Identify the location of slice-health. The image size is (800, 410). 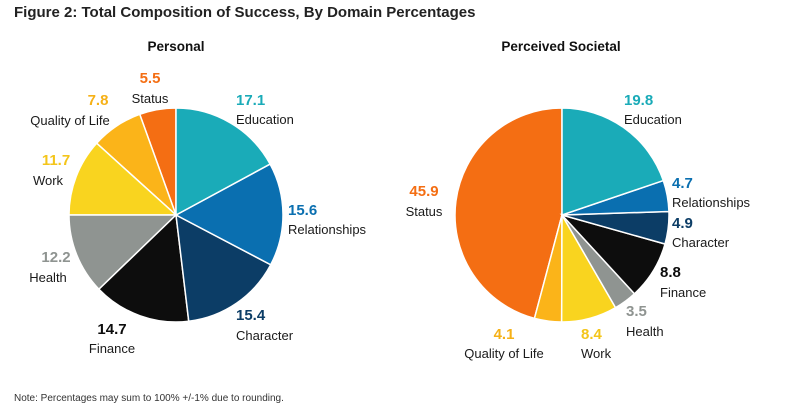
(123, 252).